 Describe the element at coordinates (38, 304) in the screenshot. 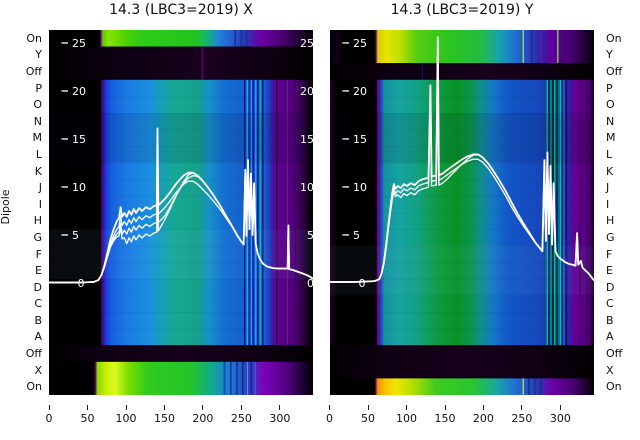

I see `row-label-left-c-16: C` at that location.